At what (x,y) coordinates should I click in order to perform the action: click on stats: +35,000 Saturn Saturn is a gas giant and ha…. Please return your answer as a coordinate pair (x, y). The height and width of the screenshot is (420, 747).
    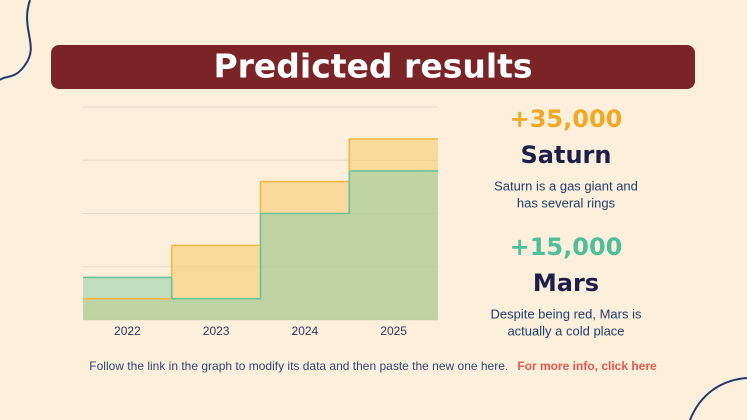
    Looking at the image, I should click on (566, 221).